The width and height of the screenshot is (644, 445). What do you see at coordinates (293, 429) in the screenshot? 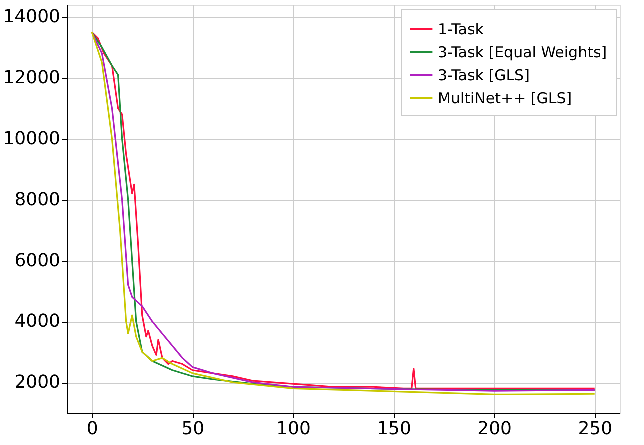
I see `x-tick-label: 100` at bounding box center [293, 429].